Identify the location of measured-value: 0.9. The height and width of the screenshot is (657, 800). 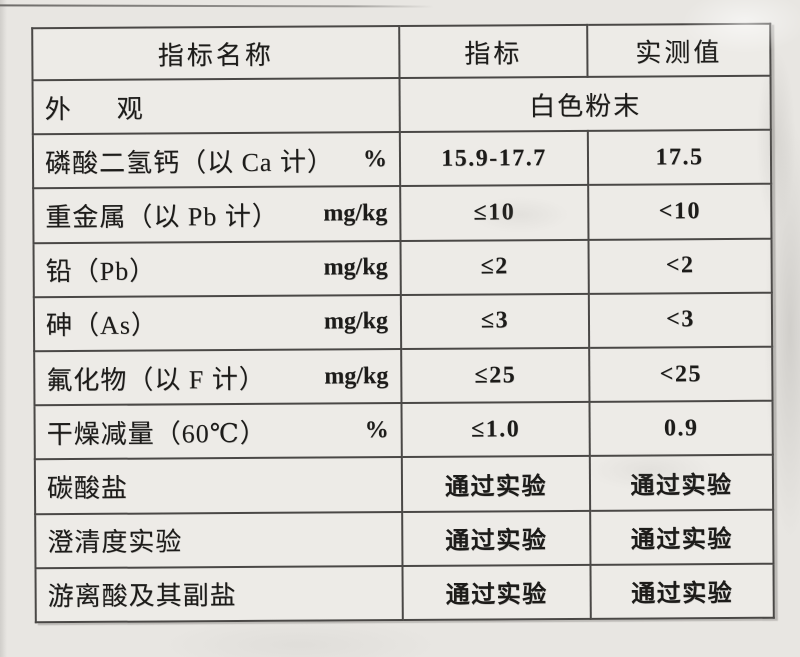
(681, 428).